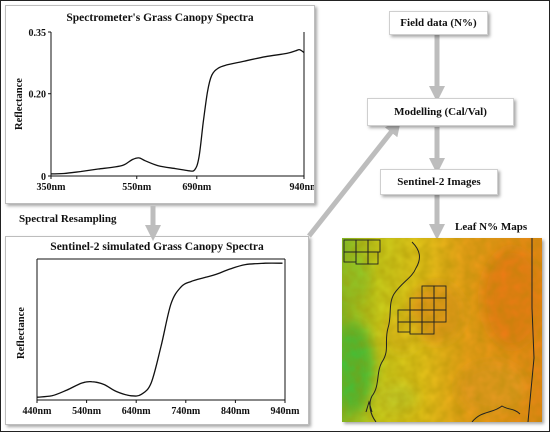 This screenshot has width=550, height=432. What do you see at coordinates (21, 333) in the screenshot?
I see `bottom-y-axis-label: Reflectance` at bounding box center [21, 333].